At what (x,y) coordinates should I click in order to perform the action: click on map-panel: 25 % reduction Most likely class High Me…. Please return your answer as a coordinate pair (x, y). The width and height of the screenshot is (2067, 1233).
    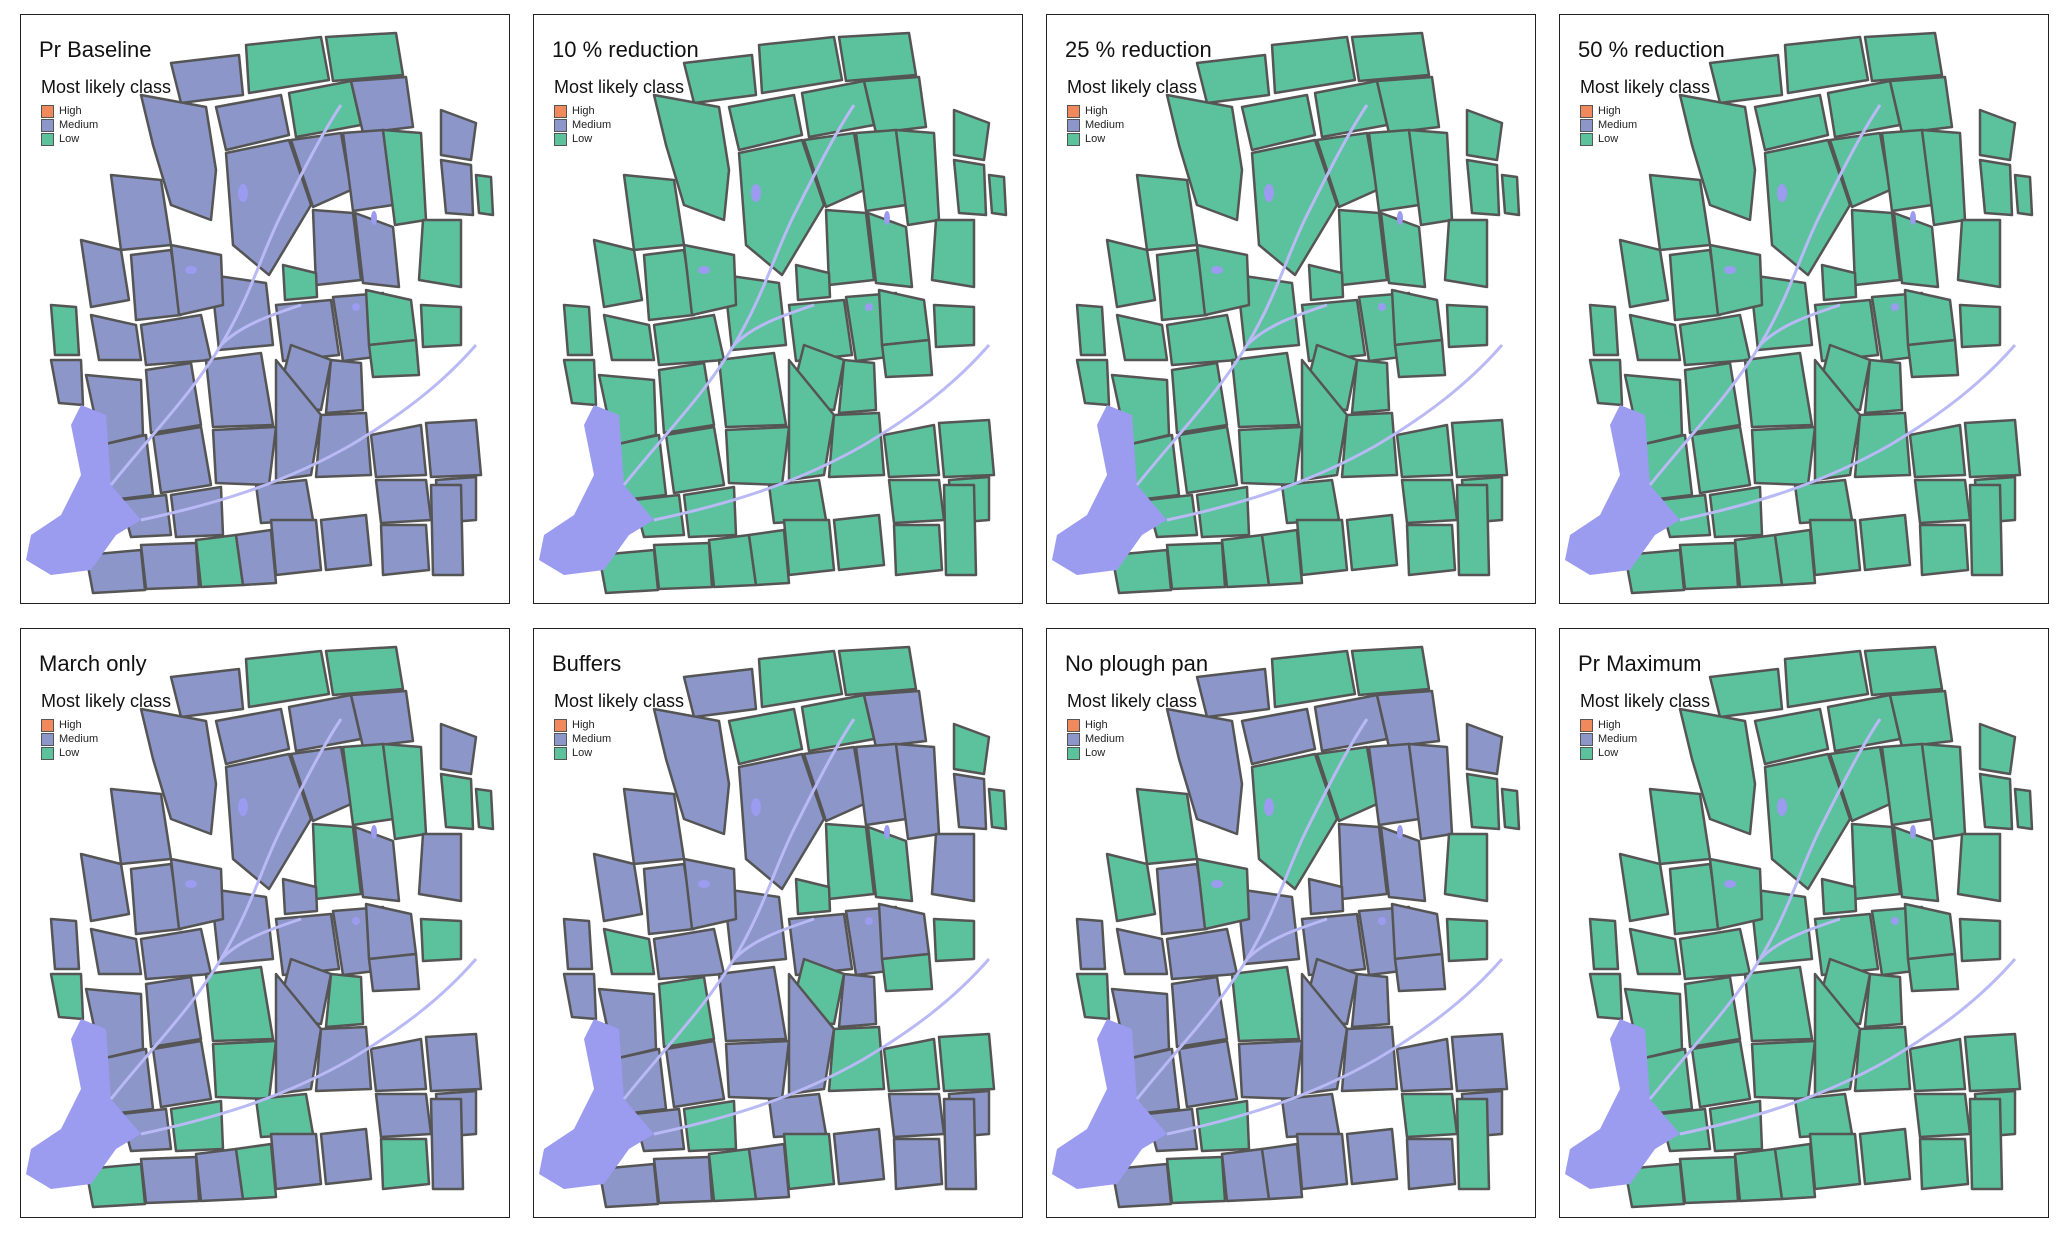
    Looking at the image, I should click on (1291, 309).